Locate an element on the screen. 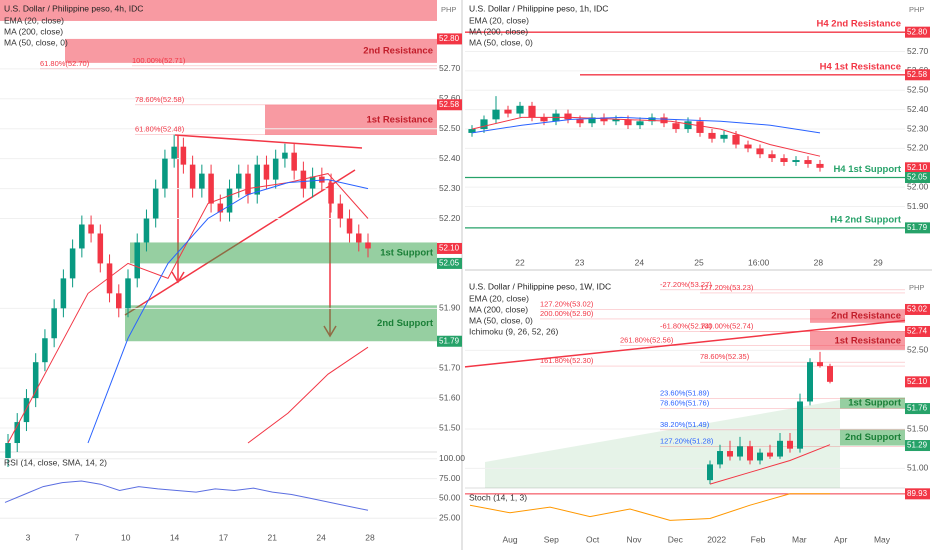 The image size is (932, 550). fib-label: 61.80%(52.48) is located at coordinates (160, 129).